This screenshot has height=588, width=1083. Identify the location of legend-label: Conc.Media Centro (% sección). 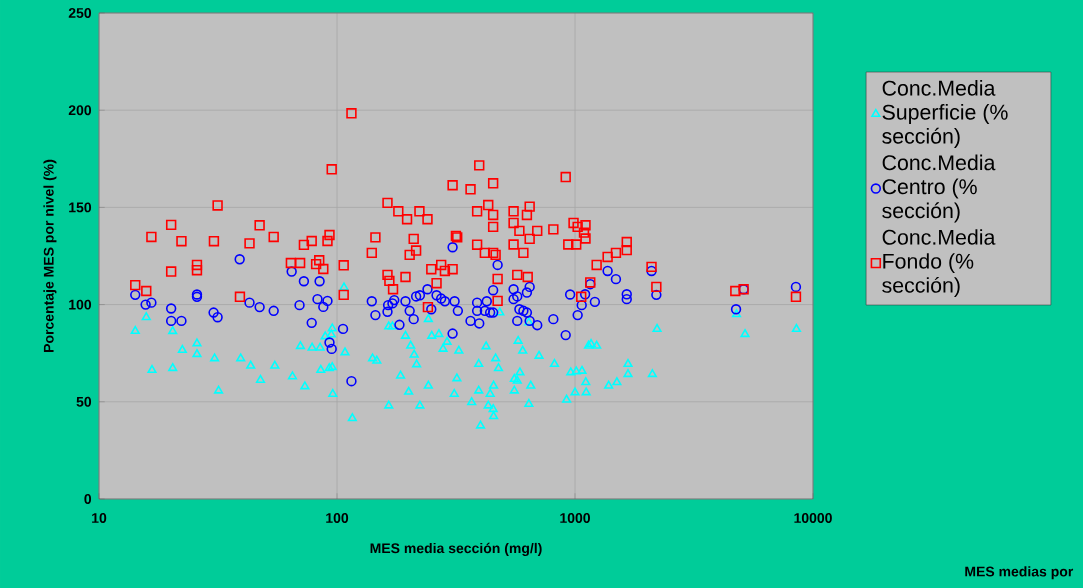
(939, 188).